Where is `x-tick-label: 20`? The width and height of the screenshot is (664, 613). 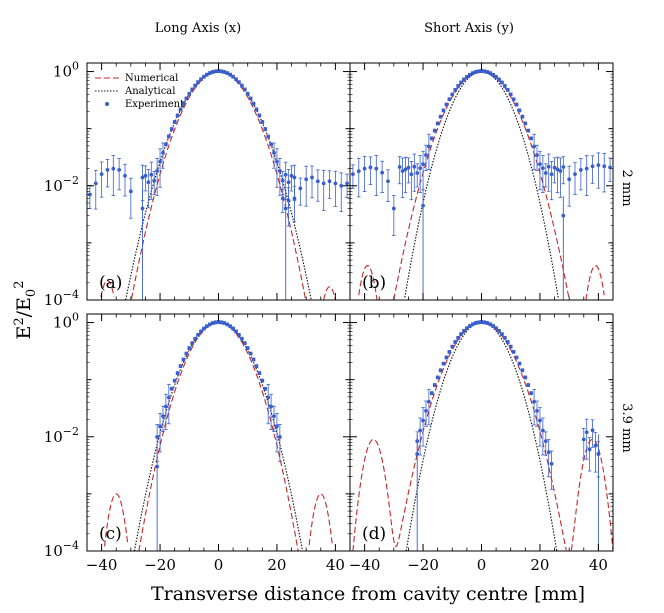
x-tick-label: 20 is located at coordinates (539, 565).